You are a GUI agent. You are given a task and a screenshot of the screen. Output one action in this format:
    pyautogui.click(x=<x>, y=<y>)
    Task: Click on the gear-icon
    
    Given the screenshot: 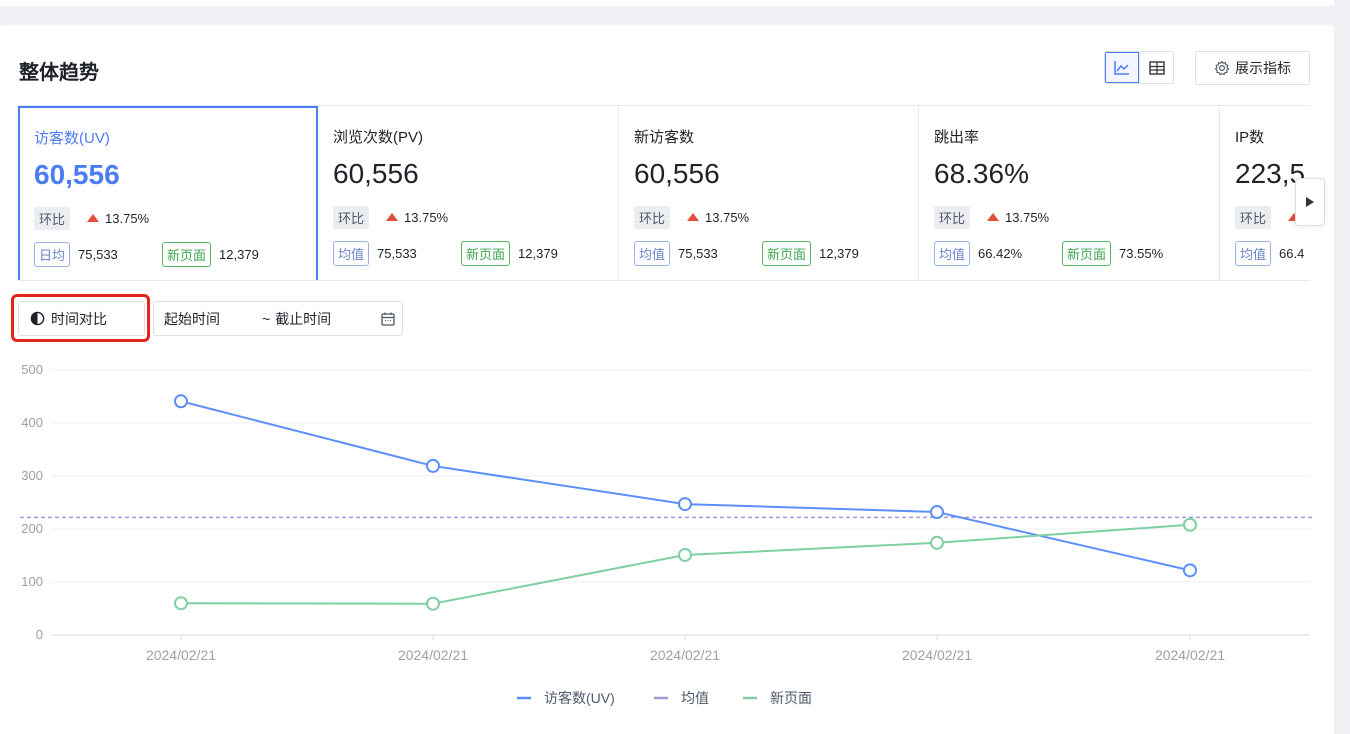 What is the action you would take?
    pyautogui.click(x=1222, y=68)
    